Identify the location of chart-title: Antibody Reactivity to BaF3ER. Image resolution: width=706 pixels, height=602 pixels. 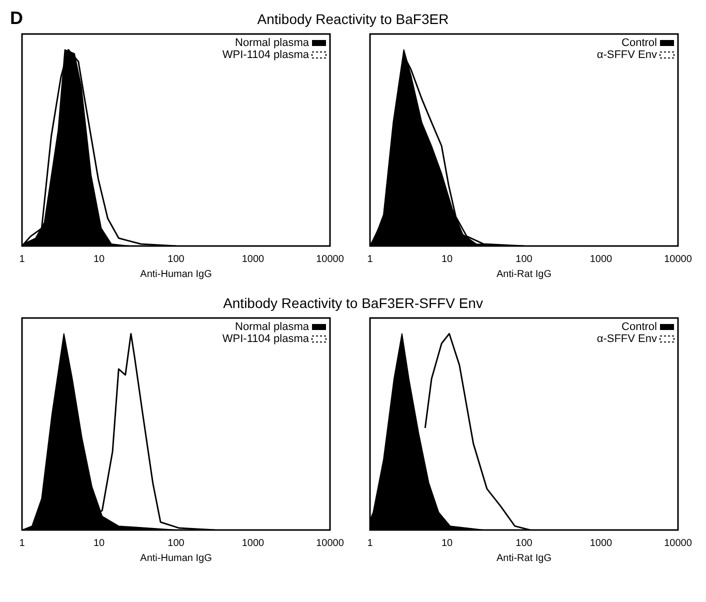
(353, 19).